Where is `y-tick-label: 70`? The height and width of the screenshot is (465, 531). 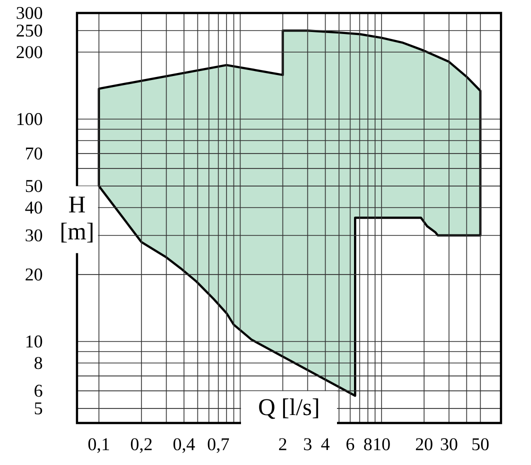
y-tick-label: 70 is located at coordinates (34, 154).